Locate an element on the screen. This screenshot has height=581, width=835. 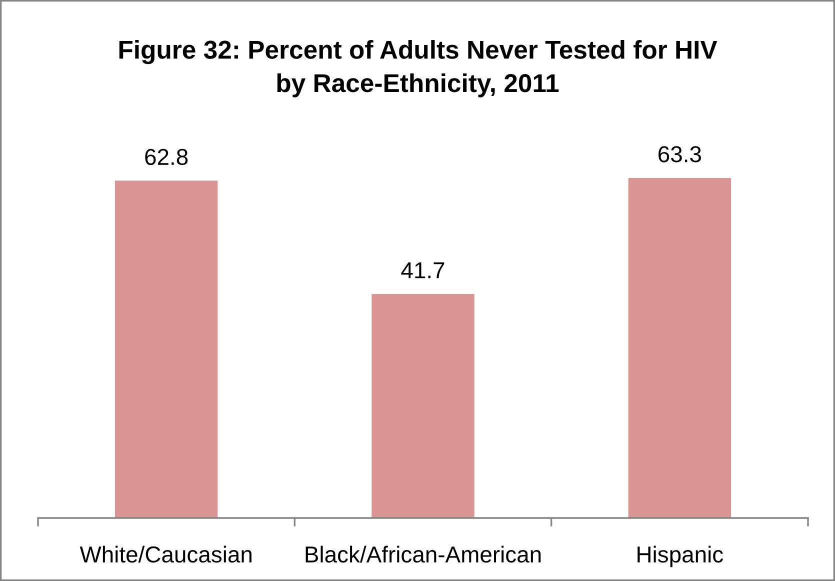
data-label: 63.3 is located at coordinates (679, 154).